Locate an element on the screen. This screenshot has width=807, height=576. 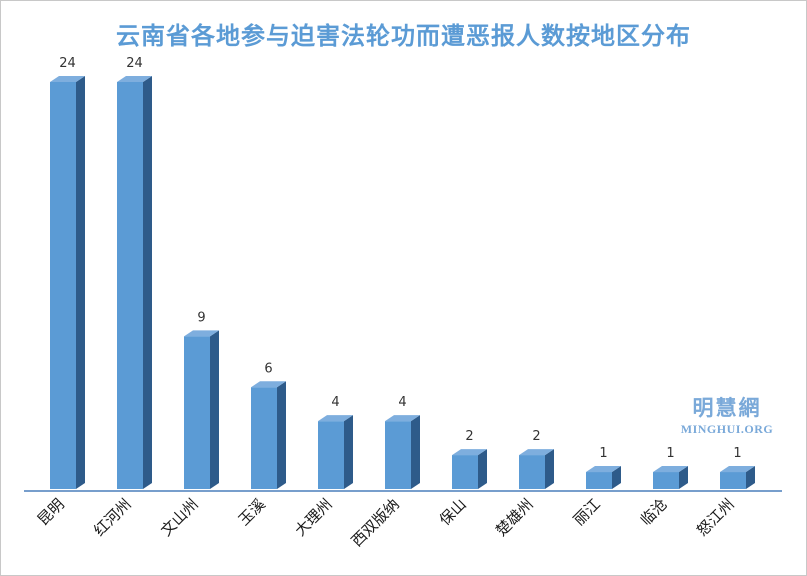
category-label: 大理州 is located at coordinates (313, 517).